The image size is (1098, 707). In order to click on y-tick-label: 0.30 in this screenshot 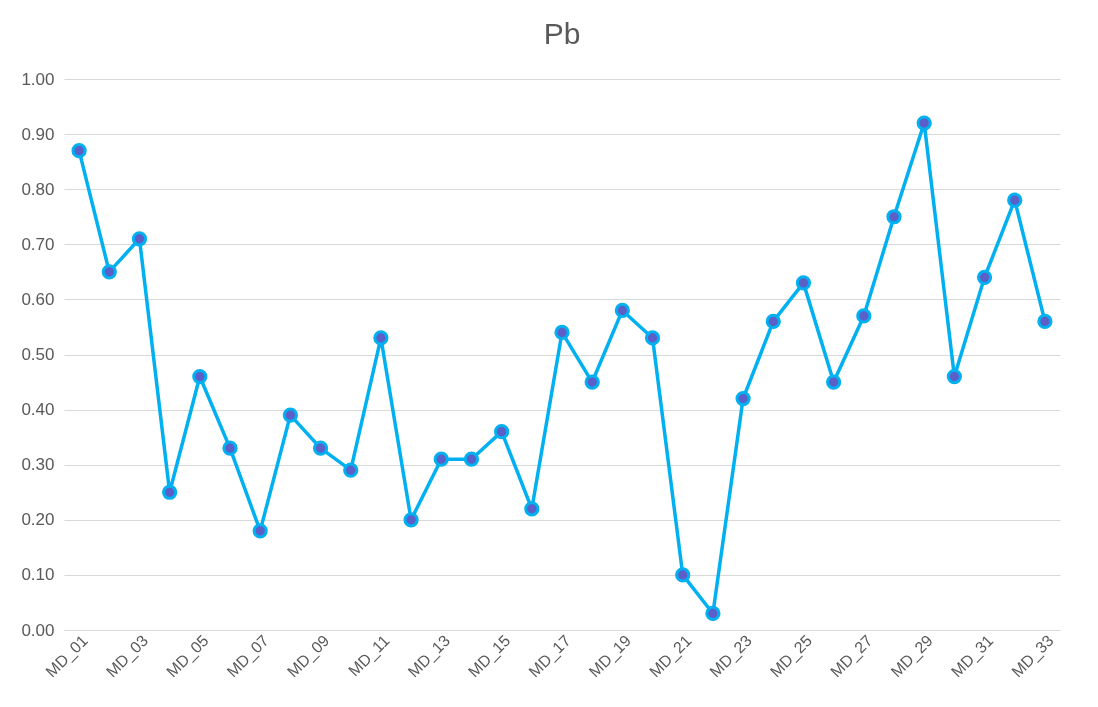, I will do `click(38, 465)`.